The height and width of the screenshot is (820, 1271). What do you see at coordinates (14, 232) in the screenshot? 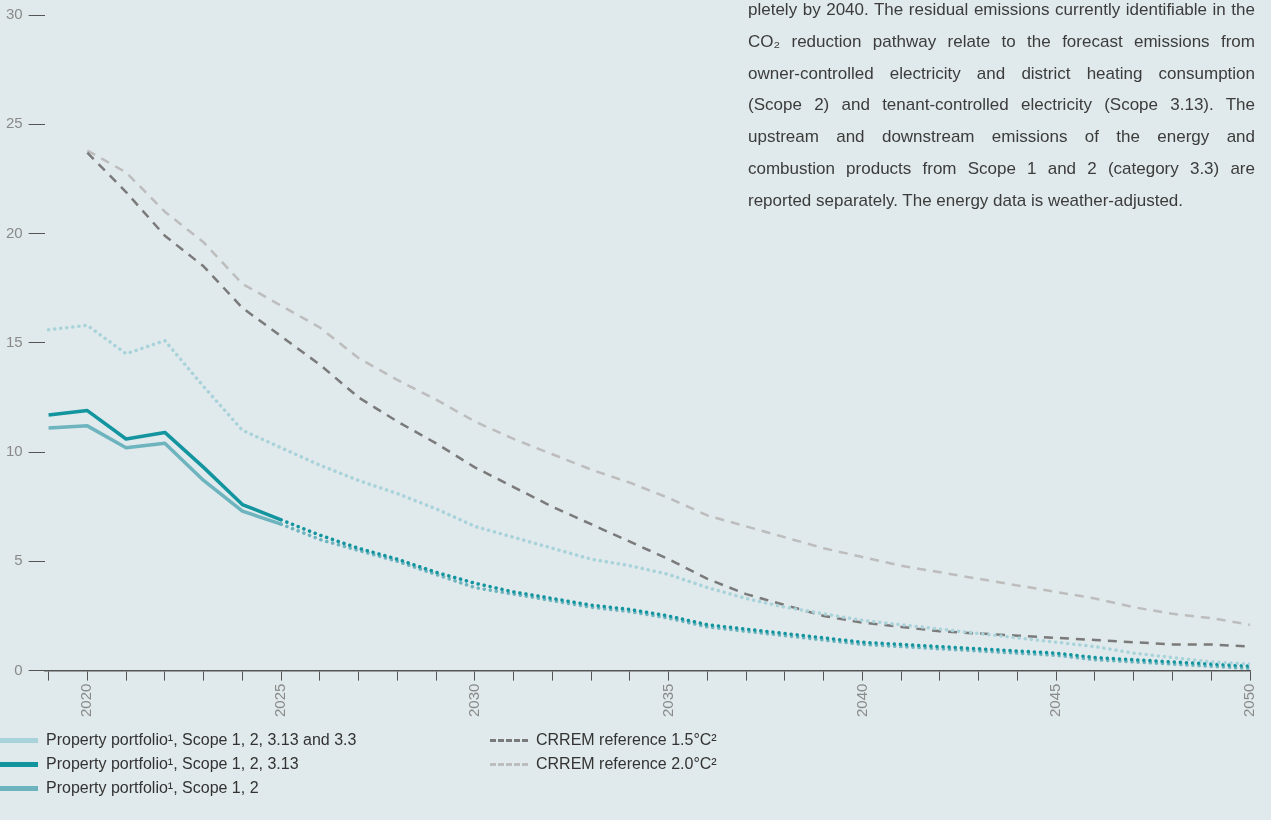
I see `y-tick-label: 20` at bounding box center [14, 232].